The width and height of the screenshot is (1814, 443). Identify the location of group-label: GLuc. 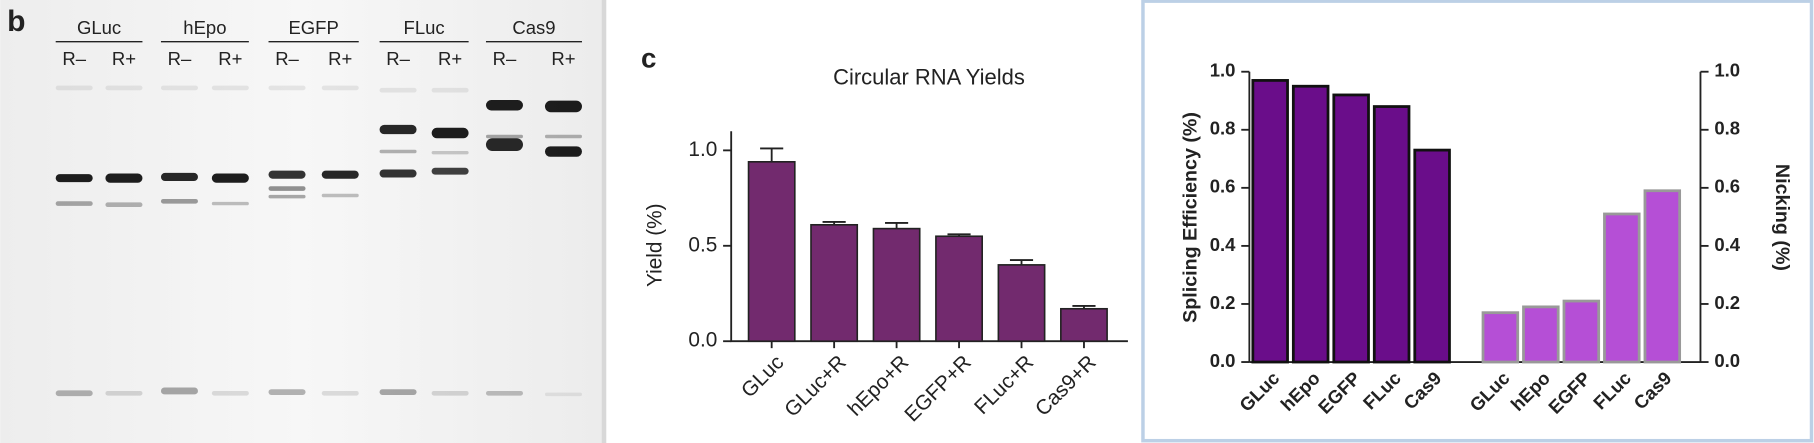
(99, 27).